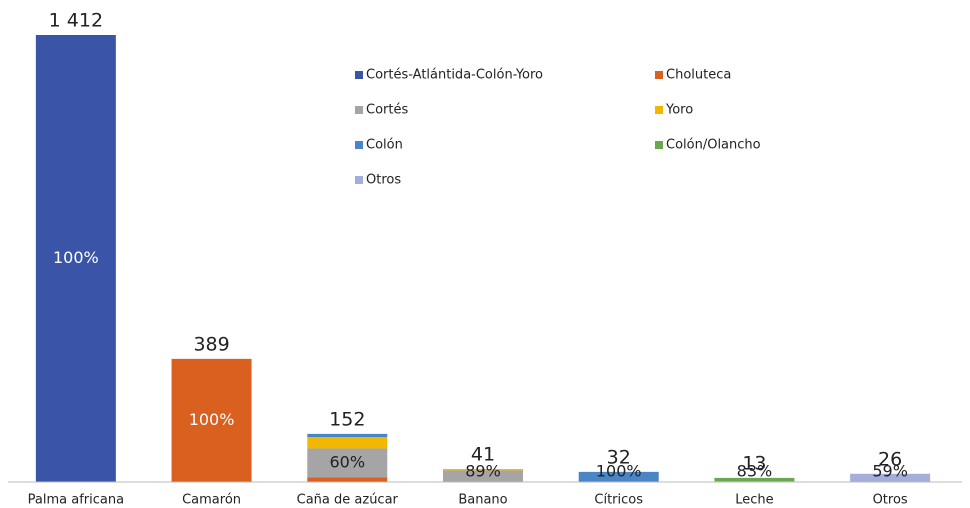  Describe the element at coordinates (211, 344) in the screenshot. I see `total-label: 389` at that location.